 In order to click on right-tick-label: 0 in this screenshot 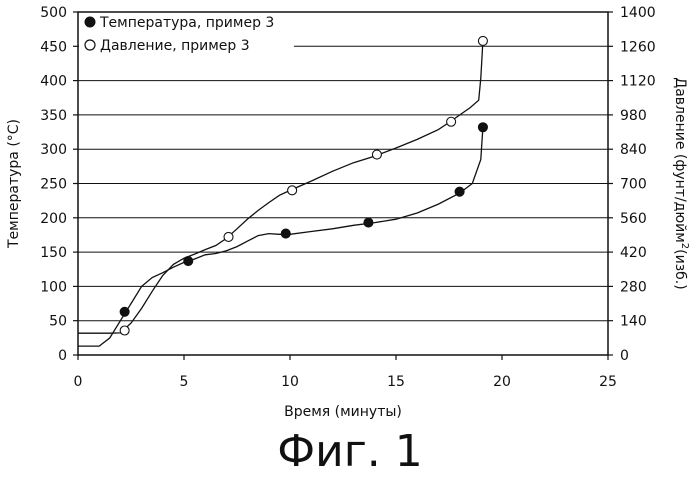, I will do `click(624, 356)`.